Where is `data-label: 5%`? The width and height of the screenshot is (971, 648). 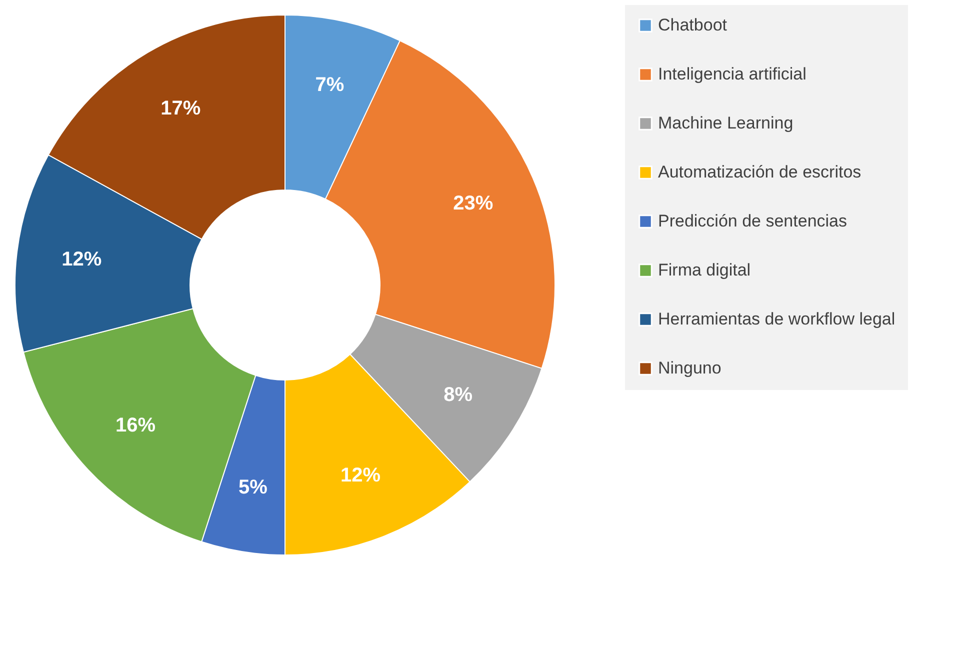 data-label: 5% is located at coordinates (253, 487).